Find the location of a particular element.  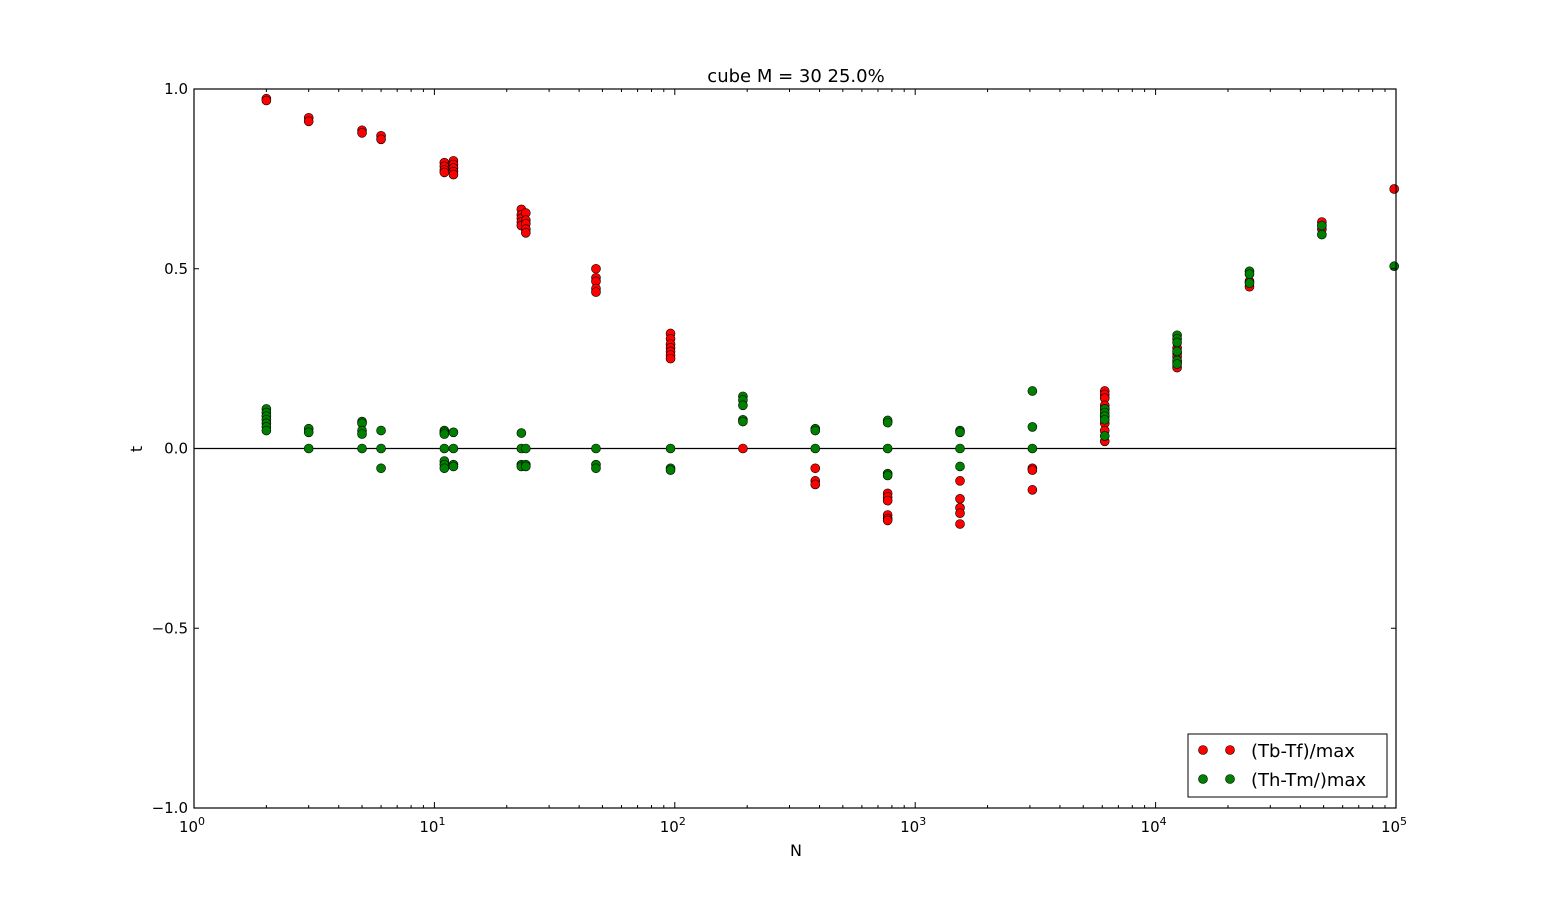

legend: (Tb-Tf)/max (Th-Tm/)max is located at coordinates (1287, 765).